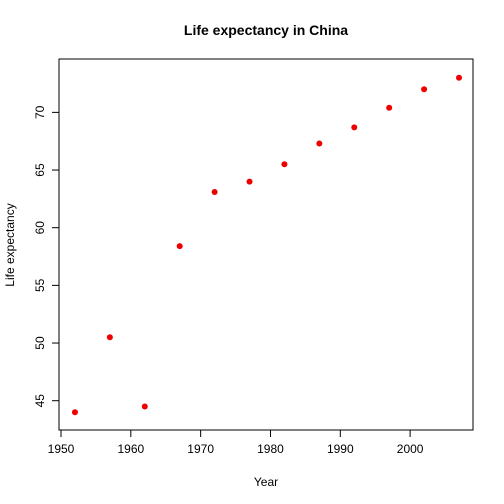 The height and width of the screenshot is (504, 504). What do you see at coordinates (200, 449) in the screenshot?
I see `x-tick-label: 1970` at bounding box center [200, 449].